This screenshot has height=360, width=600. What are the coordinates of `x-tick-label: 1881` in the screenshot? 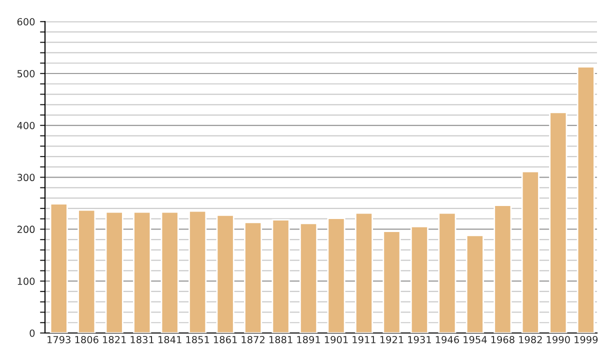 It's located at (280, 340).